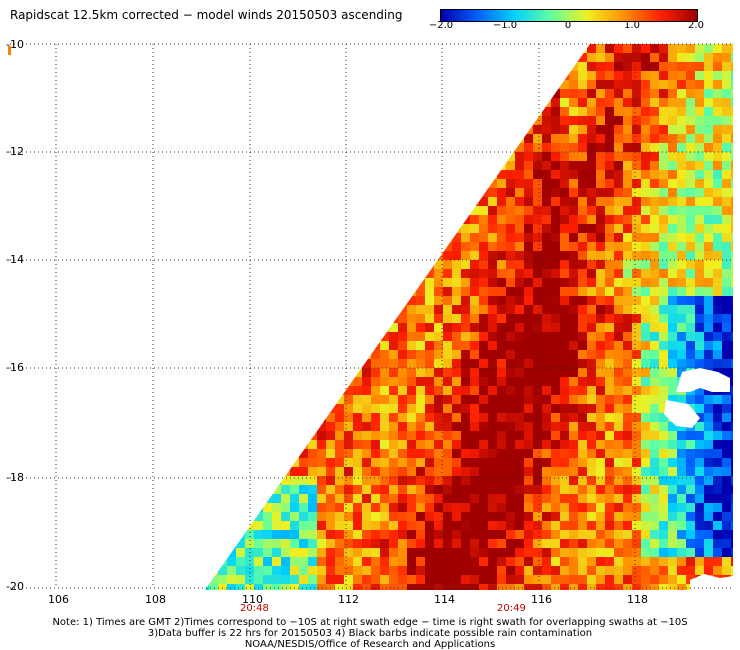 This screenshot has height=650, width=740. I want to click on colorbar-tick: −1.0, so click(505, 25).